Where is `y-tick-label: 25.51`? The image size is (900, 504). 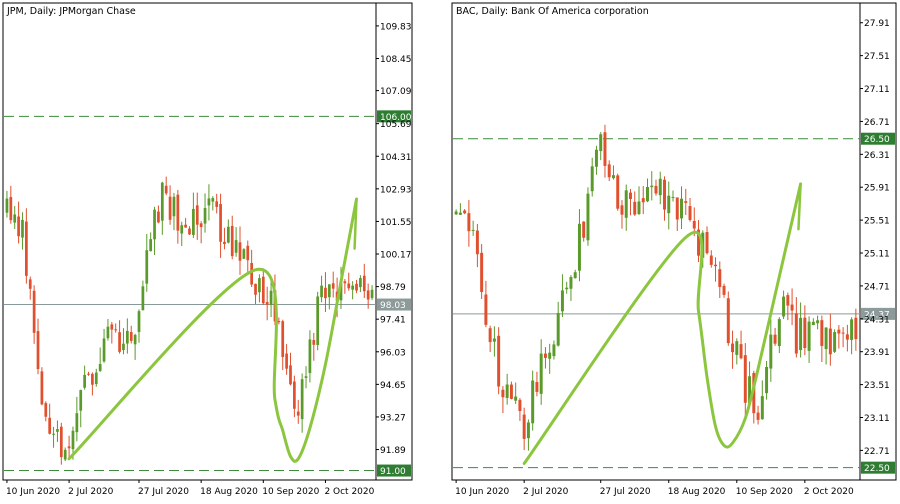
y-tick-label: 25.51 is located at coordinates (877, 222).